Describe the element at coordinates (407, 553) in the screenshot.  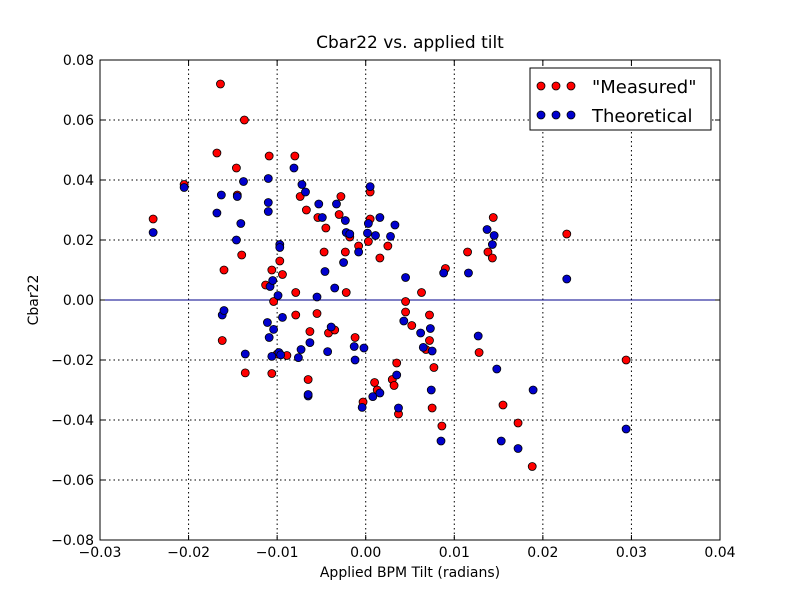
I see `x-axis-tick-labels: −0.03 −0.02 −0.01 0.00 0.01 0.02 0.03 0.04` at that location.